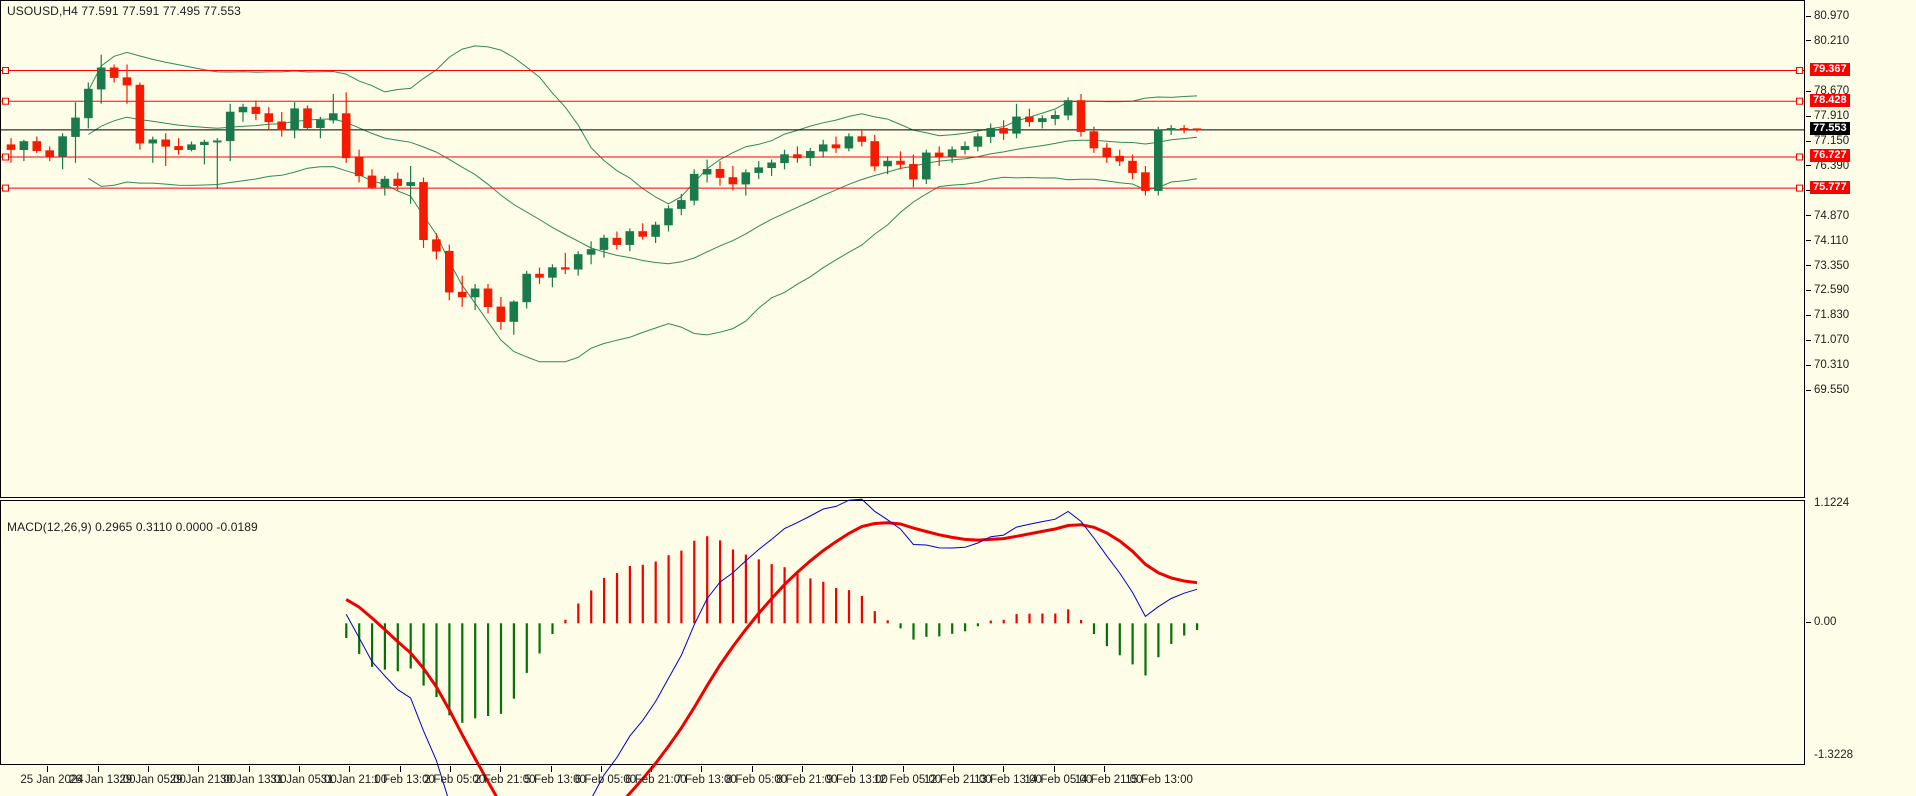 Image resolution: width=1916 pixels, height=796 pixels. Describe the element at coordinates (1830, 156) in the screenshot. I see `price-level-tag: 76.727` at that location.